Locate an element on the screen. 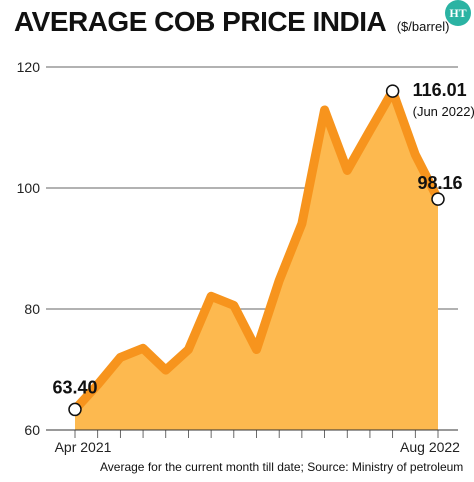  data-label-14: 116.01 is located at coordinates (440, 90).